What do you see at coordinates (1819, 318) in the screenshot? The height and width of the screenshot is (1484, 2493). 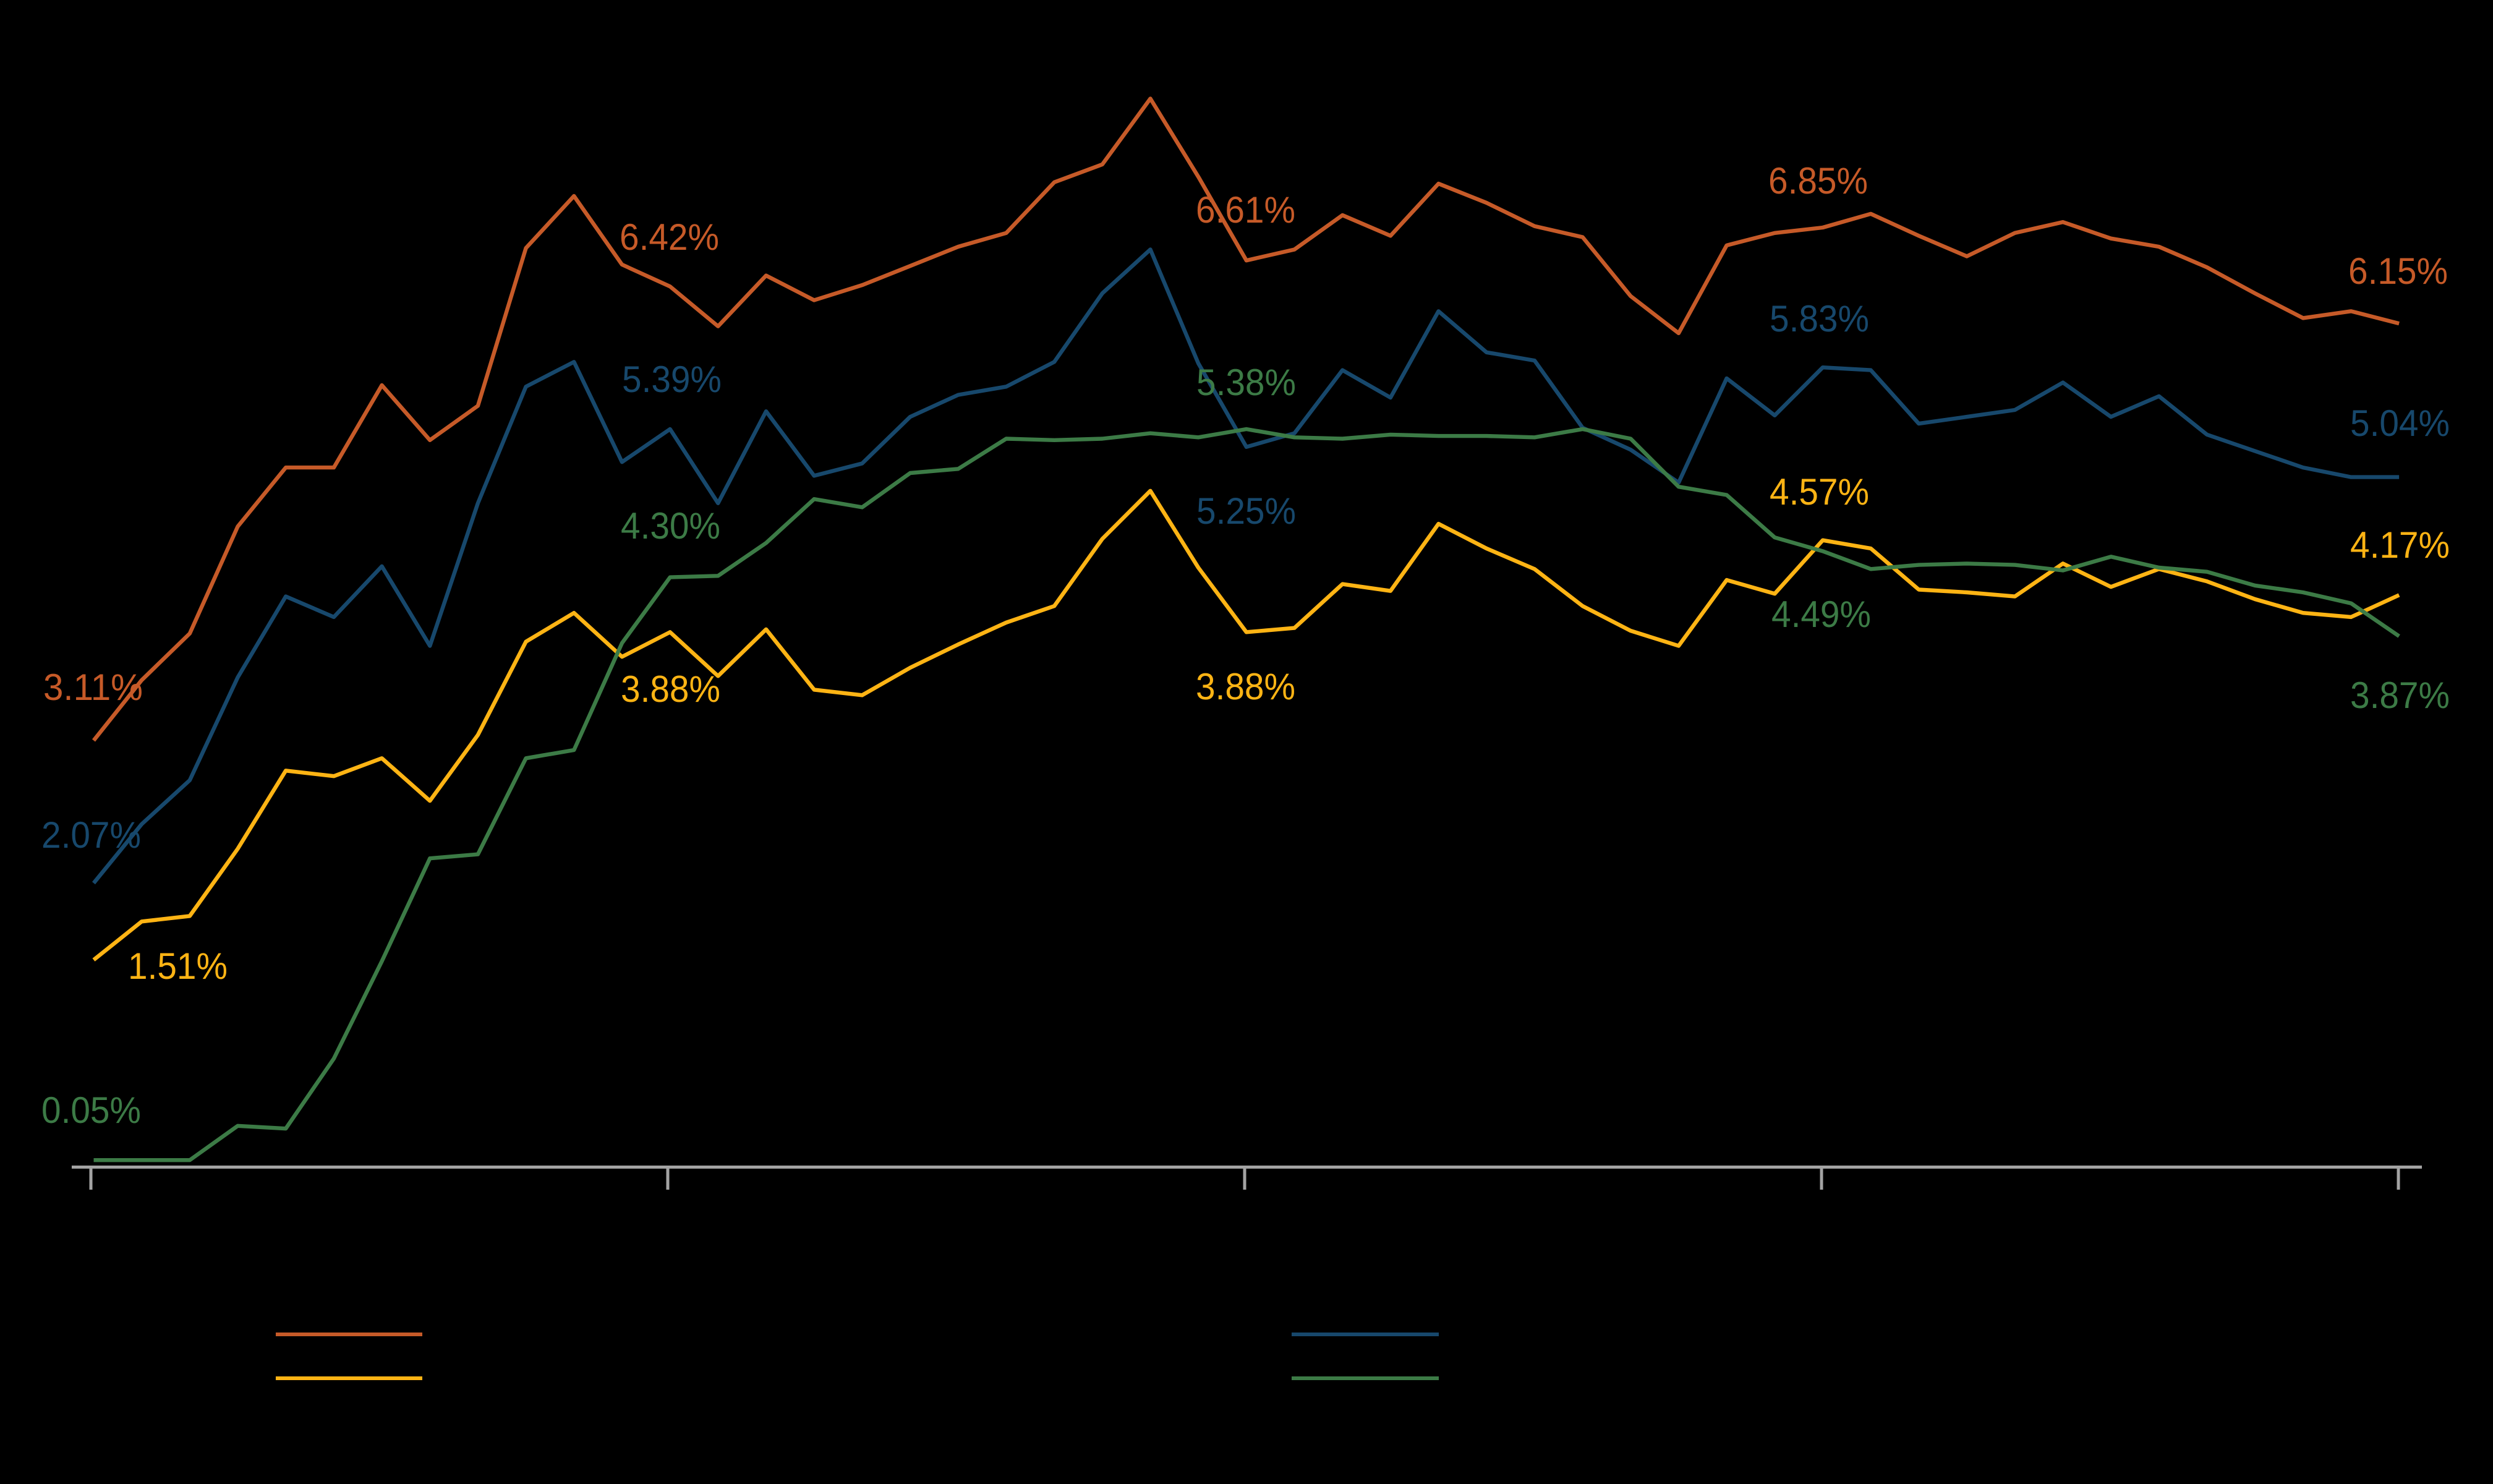 I see `svg-text: 5.83%` at bounding box center [1819, 318].